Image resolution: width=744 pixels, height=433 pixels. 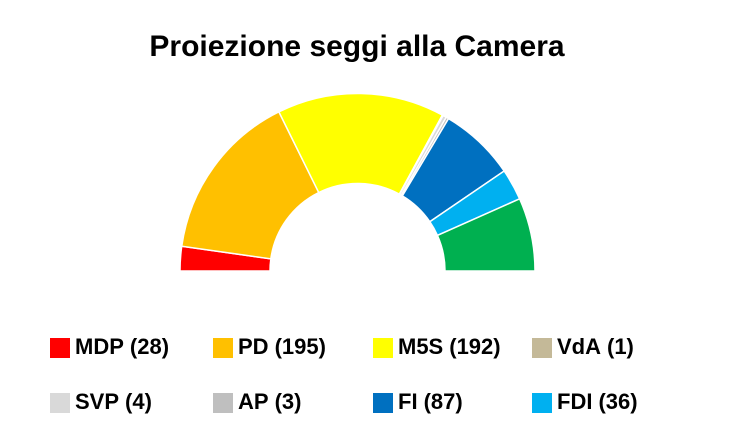 I want to click on legend-label: SVP (4), so click(x=113, y=401).